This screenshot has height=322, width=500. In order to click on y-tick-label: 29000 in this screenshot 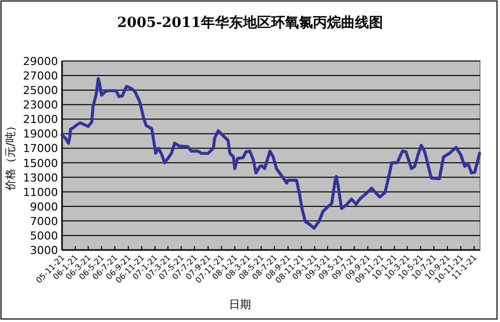, I will do `click(40, 61)`.